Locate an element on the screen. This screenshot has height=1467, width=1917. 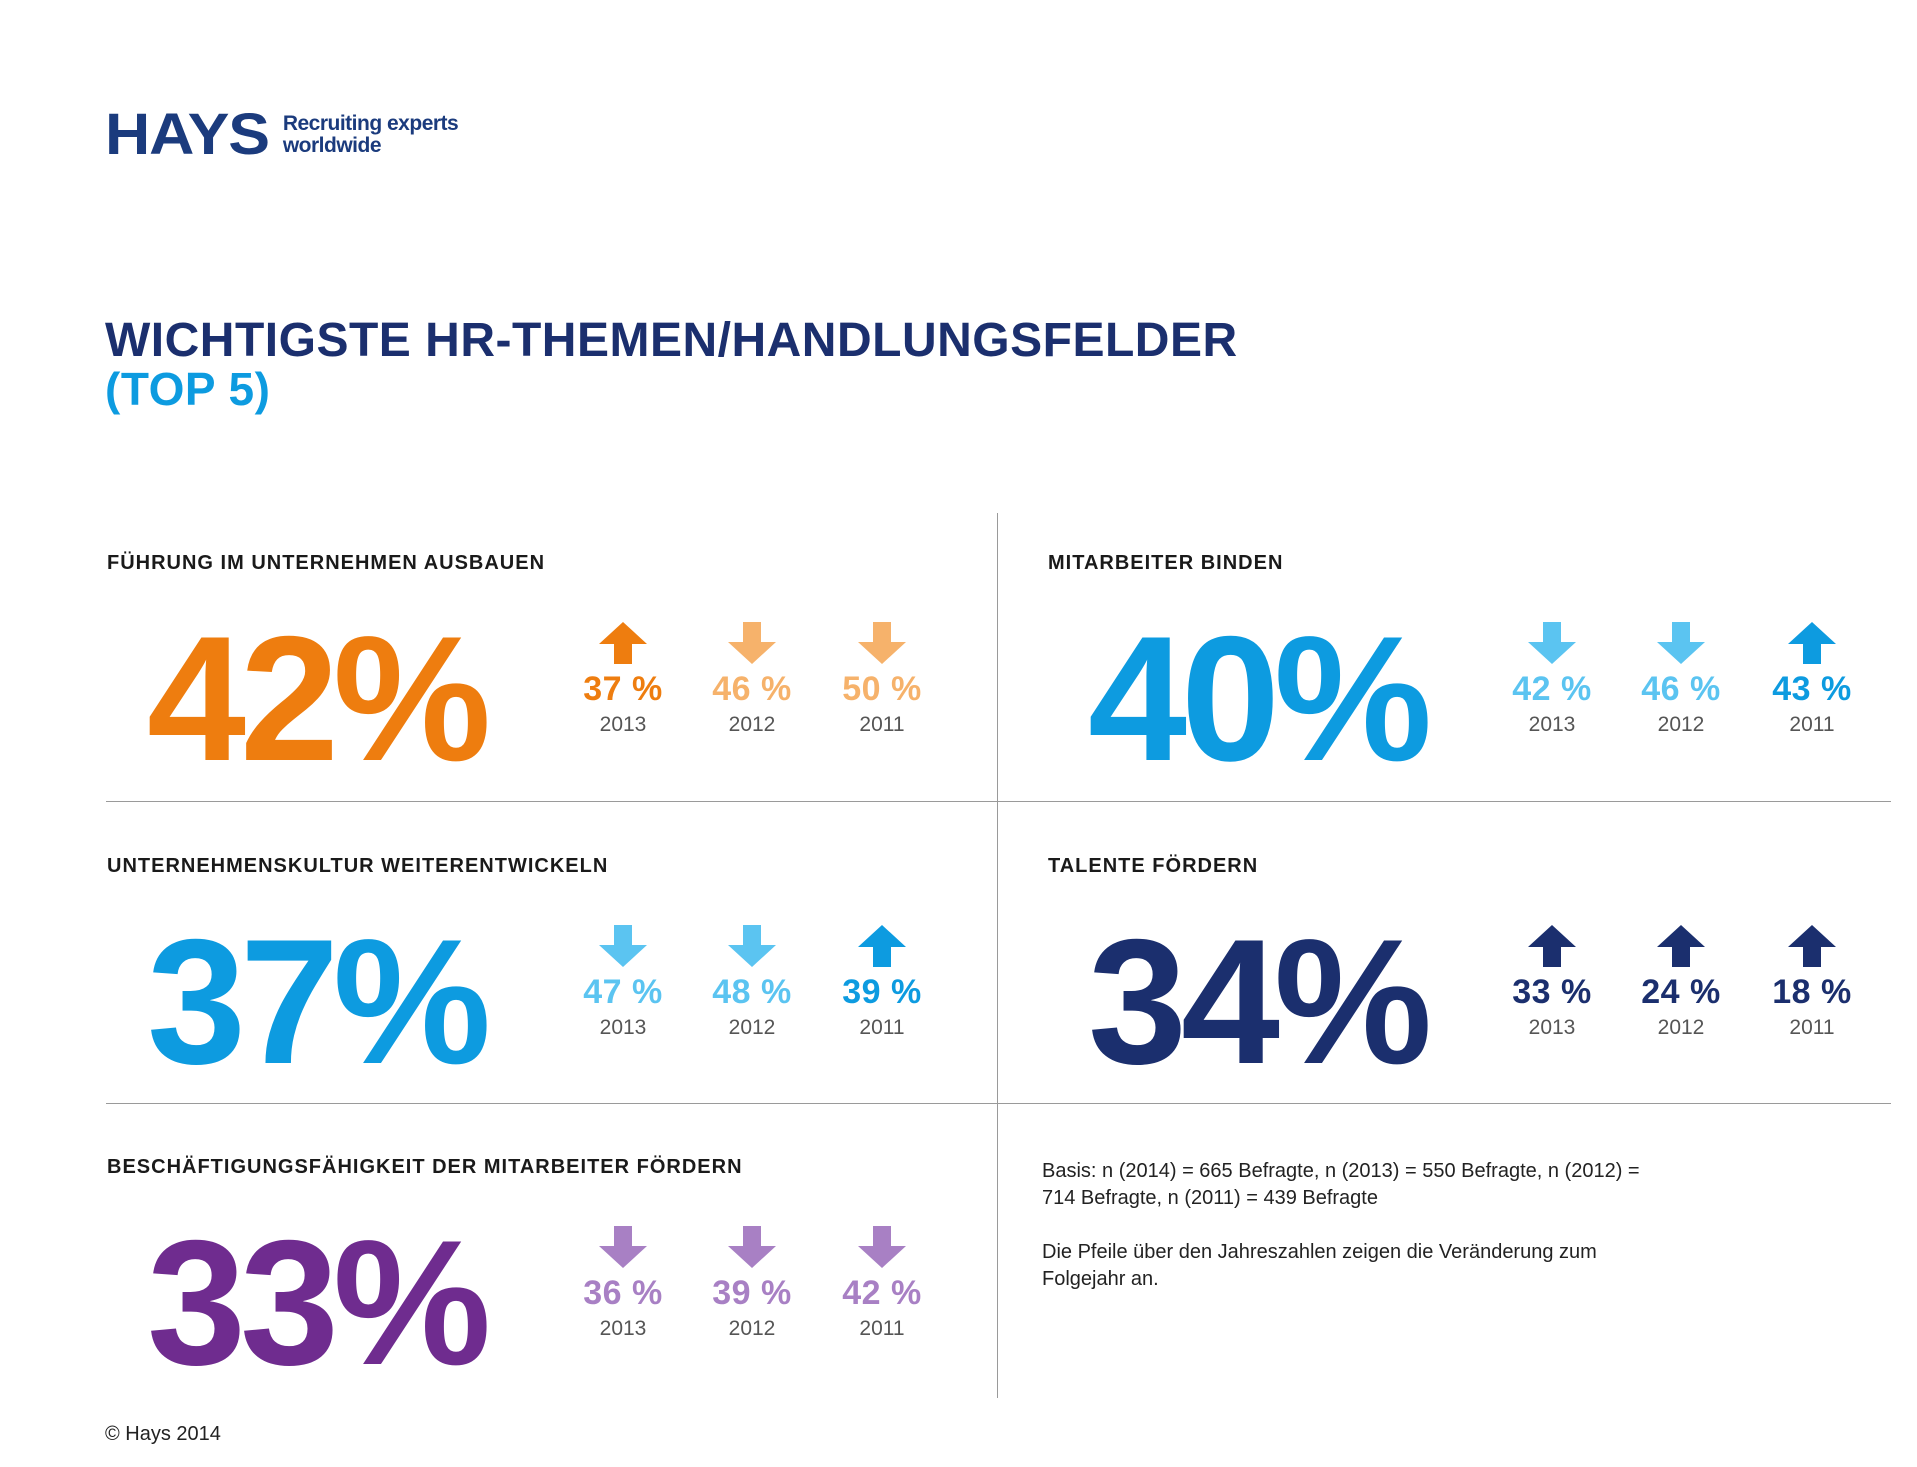
history-item: 42 % 2011 is located at coordinates (882, 1282).